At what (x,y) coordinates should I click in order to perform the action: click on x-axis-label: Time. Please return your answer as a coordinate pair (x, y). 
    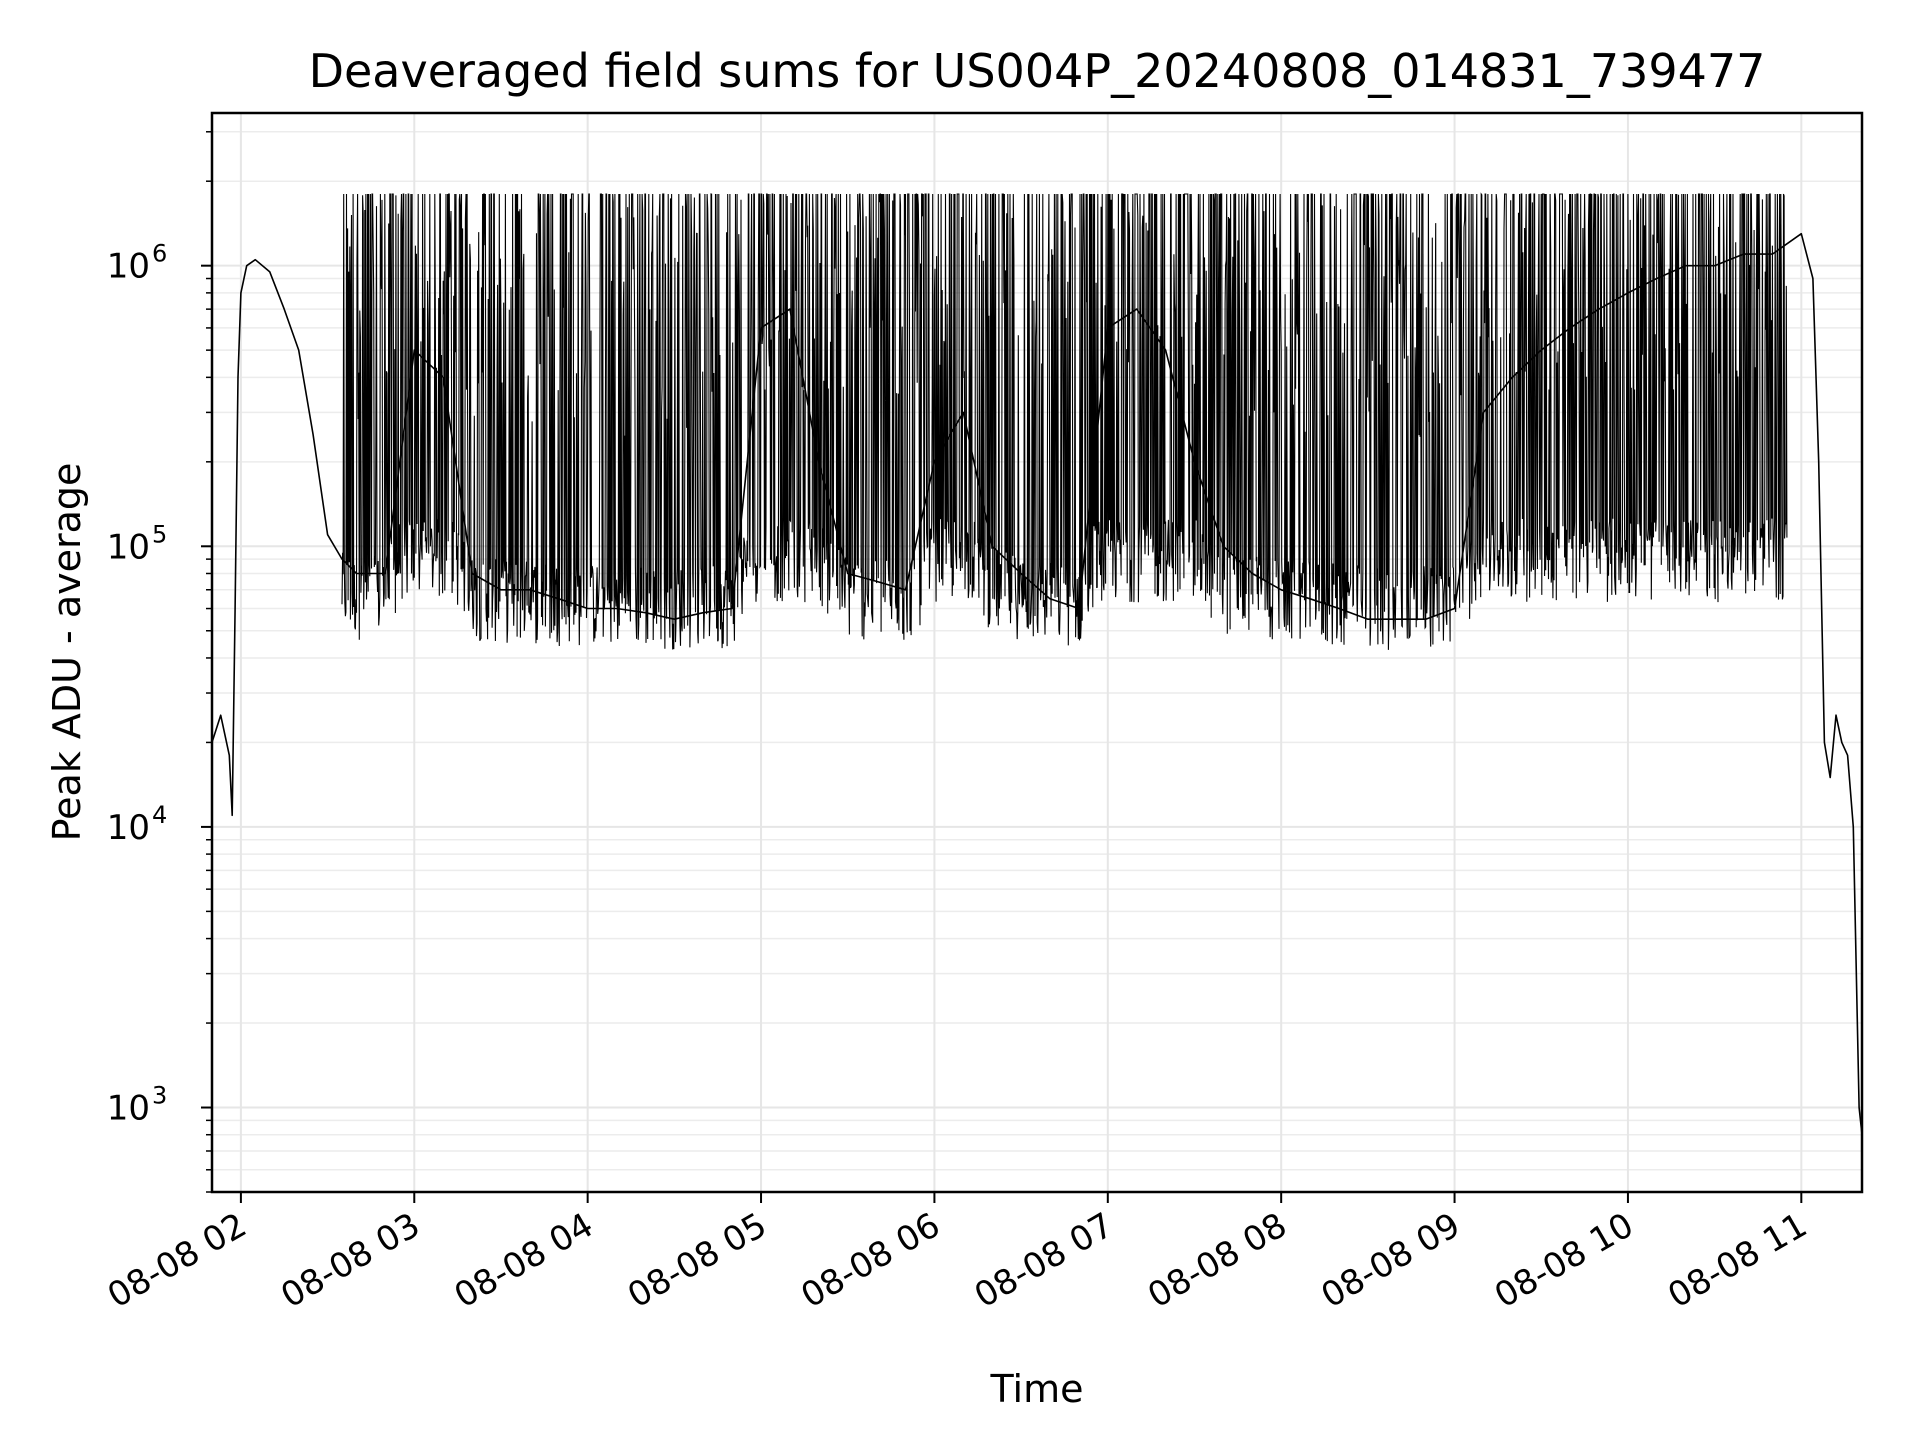
    Looking at the image, I should click on (1037, 1389).